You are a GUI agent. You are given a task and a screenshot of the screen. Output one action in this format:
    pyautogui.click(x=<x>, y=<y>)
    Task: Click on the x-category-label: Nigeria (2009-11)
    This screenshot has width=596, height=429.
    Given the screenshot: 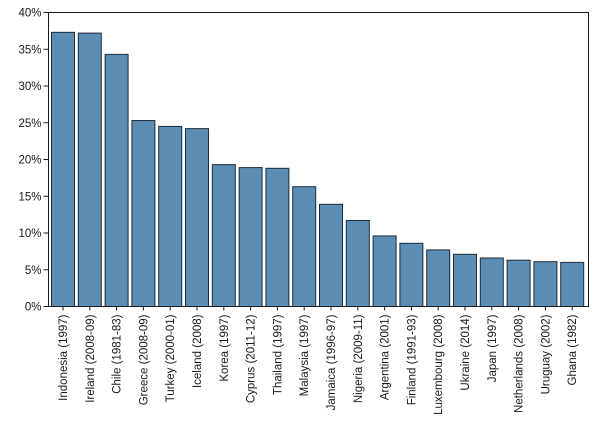 What is the action you would take?
    pyautogui.click(x=359, y=358)
    